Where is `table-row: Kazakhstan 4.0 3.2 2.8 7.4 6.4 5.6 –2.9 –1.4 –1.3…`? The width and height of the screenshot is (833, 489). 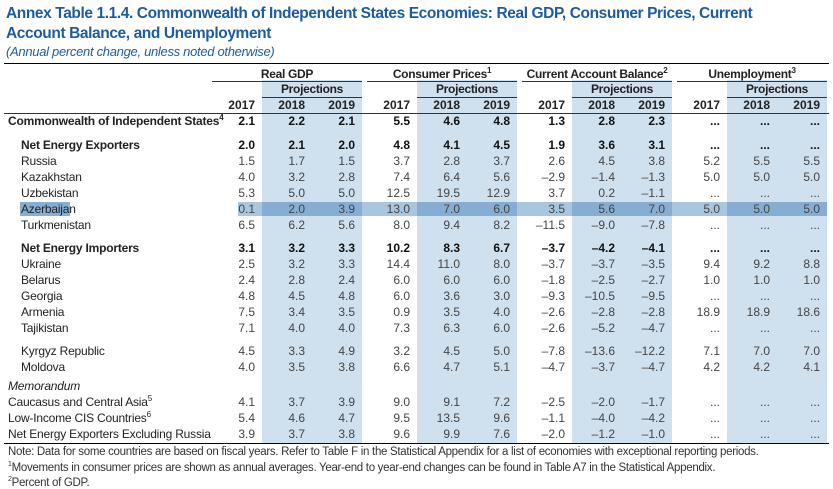
table-row: Kazakhstan 4.0 3.2 2.8 7.4 6.4 5.6 –2.9 –1.4 –1.3… is located at coordinates (416, 177).